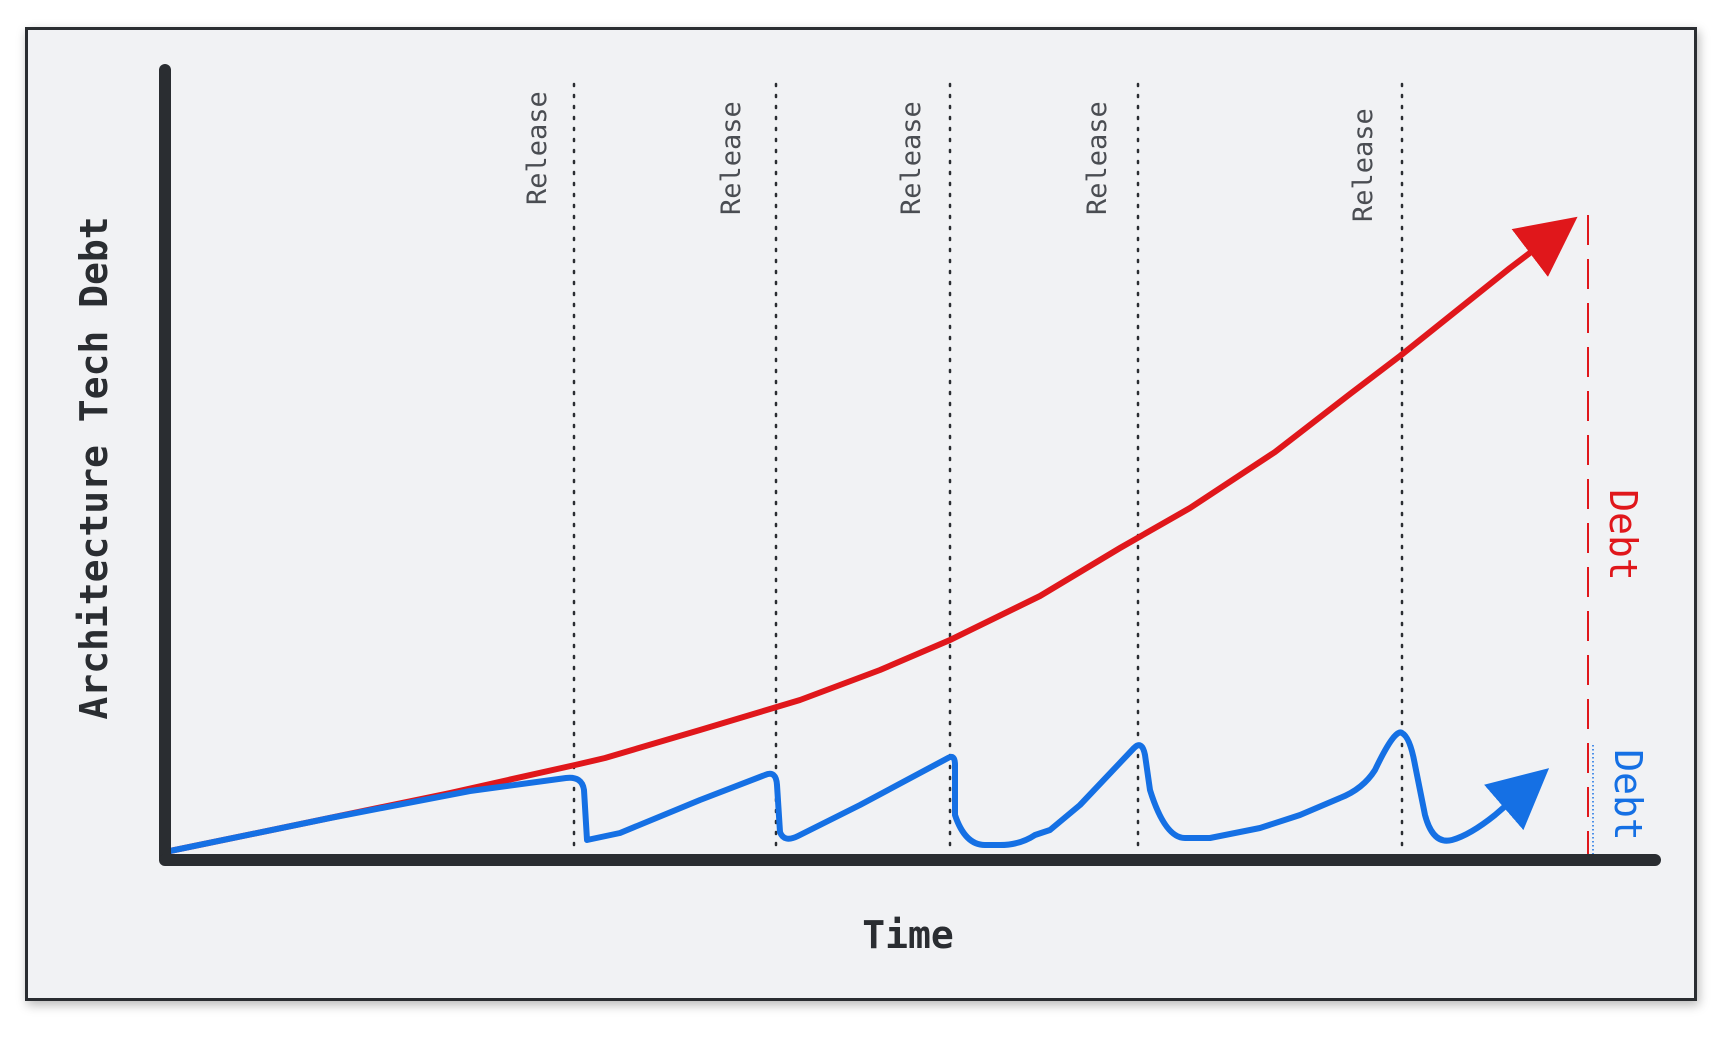 The width and height of the screenshot is (1723, 1046). What do you see at coordinates (1623, 535) in the screenshot?
I see `red-debt-label: Debt` at bounding box center [1623, 535].